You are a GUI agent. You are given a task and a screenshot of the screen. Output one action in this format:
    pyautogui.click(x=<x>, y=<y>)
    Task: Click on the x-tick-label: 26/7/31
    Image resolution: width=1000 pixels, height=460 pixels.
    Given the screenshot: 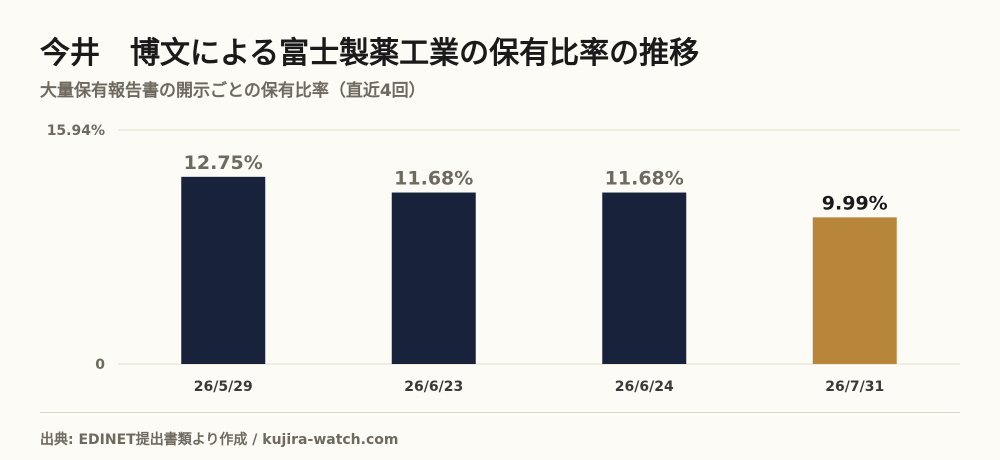 What is the action you would take?
    pyautogui.click(x=854, y=387)
    